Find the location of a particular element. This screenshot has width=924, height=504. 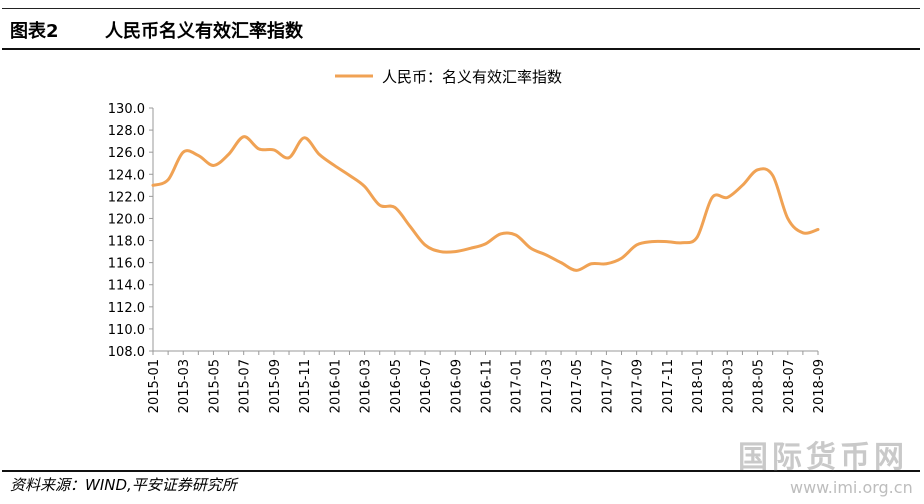

x-tick-label: 2017-07 is located at coordinates (607, 386).